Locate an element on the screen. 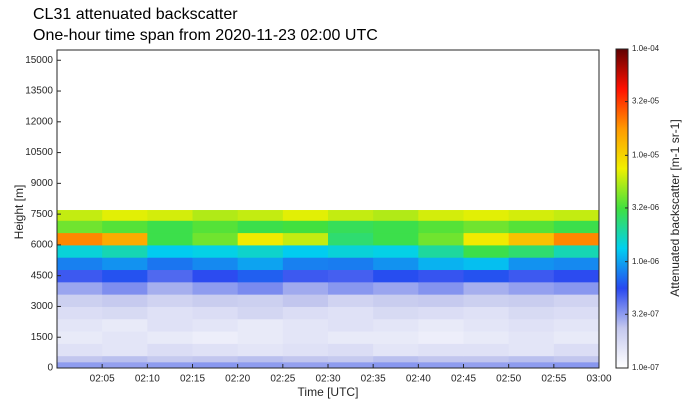 The width and height of the screenshot is (686, 403). x-tick-label: 02:40 is located at coordinates (418, 379).